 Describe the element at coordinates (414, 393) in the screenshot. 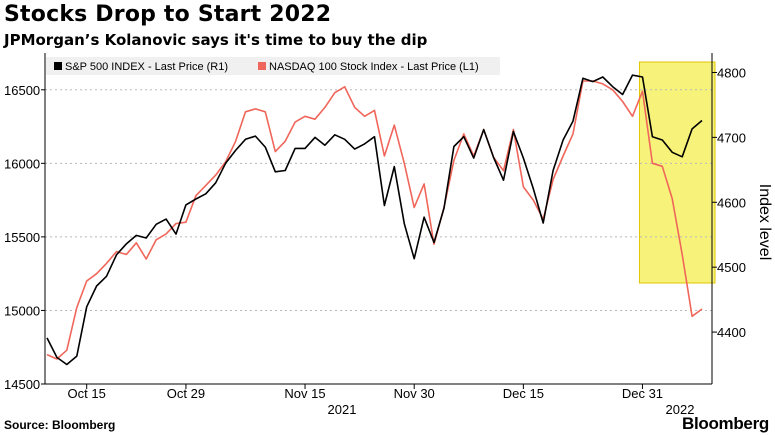

I see `x-tick-label: Nov 30` at that location.